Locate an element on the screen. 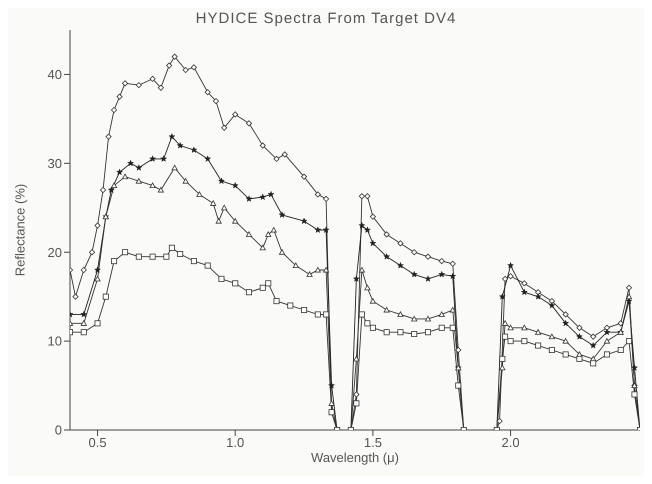 The image size is (652, 484). y-axis-title: Reflectance (%) is located at coordinates (20, 230).